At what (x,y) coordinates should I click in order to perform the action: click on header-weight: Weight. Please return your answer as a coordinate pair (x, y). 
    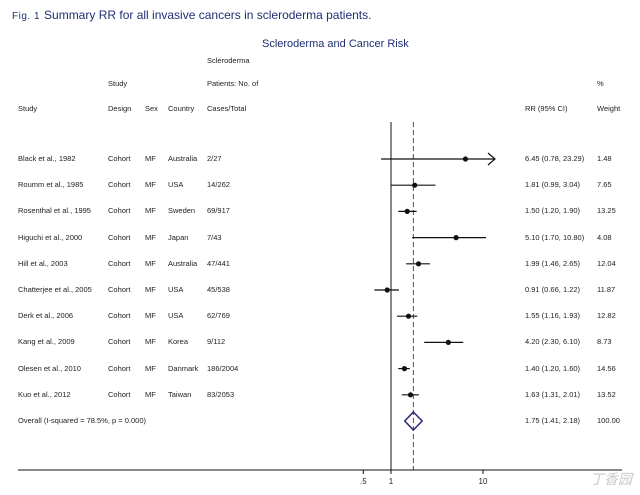
    Looking at the image, I should click on (609, 108).